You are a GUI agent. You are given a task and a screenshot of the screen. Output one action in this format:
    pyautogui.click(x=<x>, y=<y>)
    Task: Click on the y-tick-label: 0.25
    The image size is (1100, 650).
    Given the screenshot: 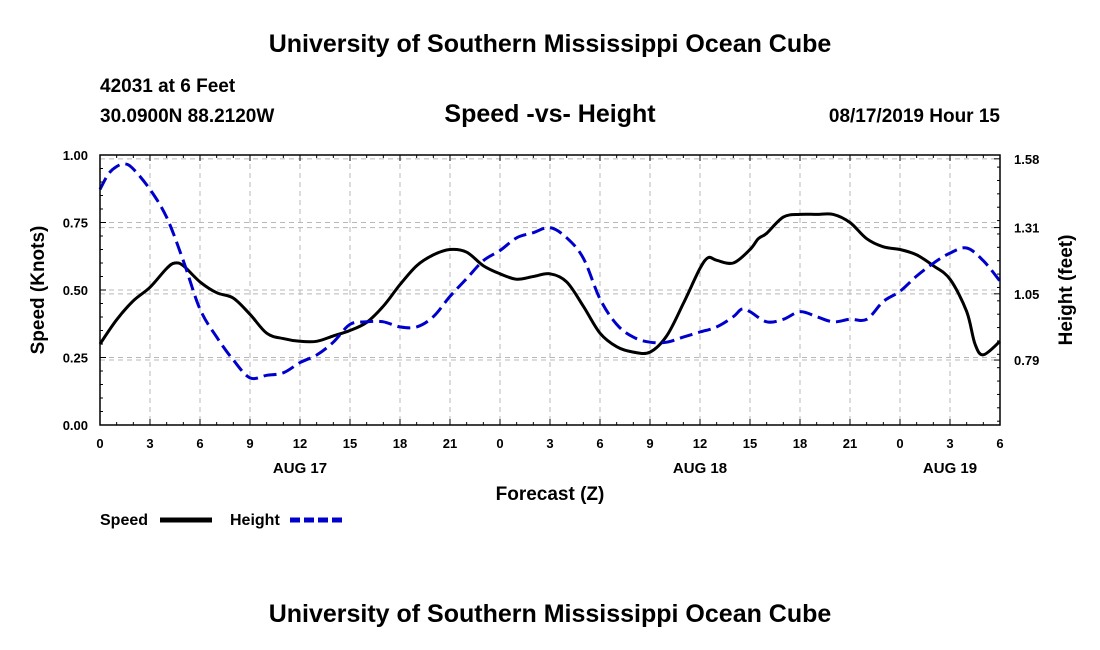 What is the action you would take?
    pyautogui.click(x=75, y=358)
    